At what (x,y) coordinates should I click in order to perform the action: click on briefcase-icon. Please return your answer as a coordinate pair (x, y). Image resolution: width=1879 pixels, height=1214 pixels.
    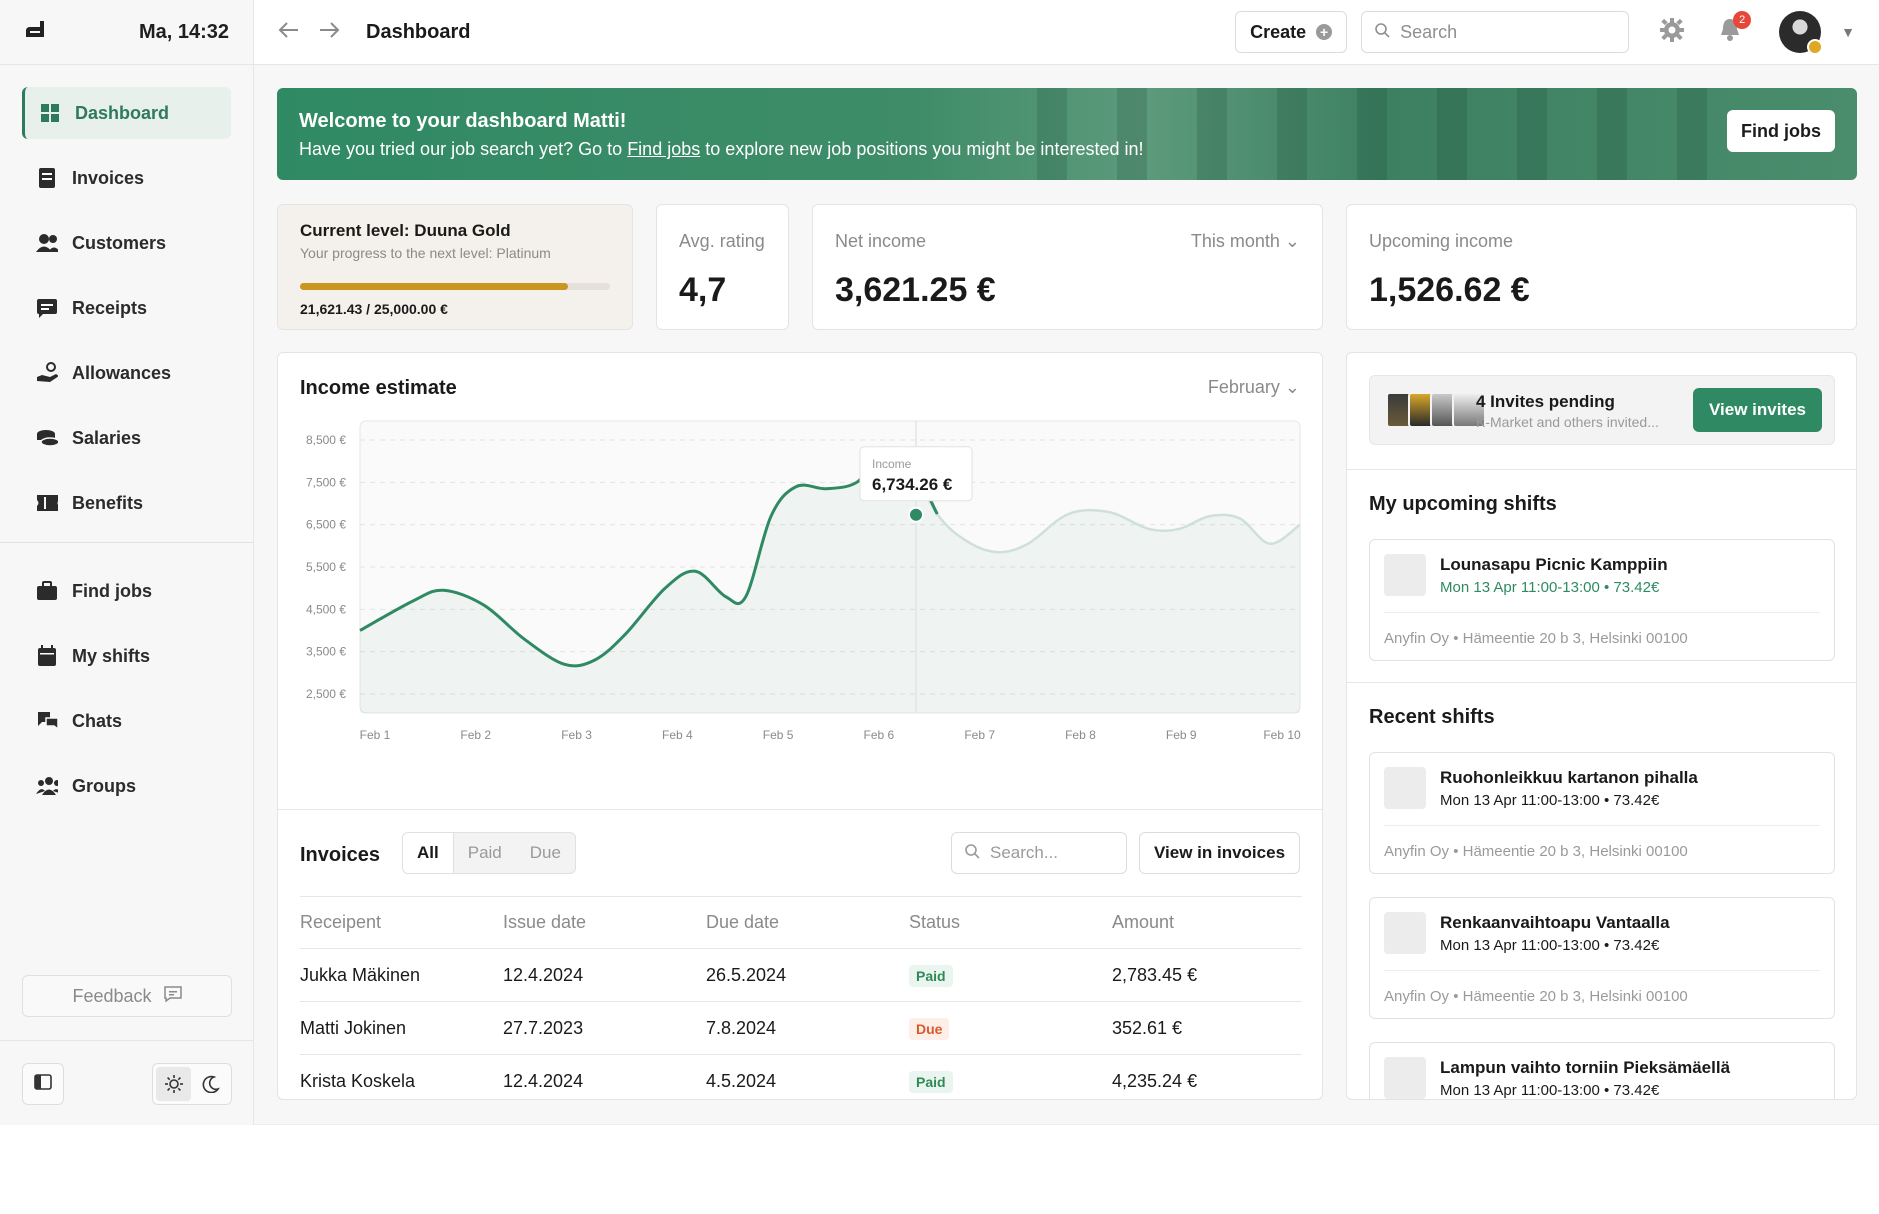
    Looking at the image, I should click on (47, 591).